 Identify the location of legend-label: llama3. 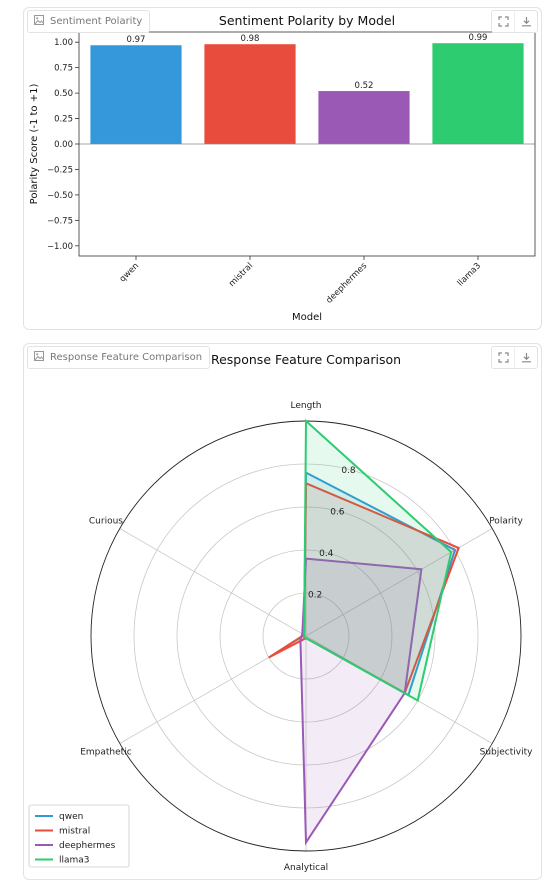
(74, 861).